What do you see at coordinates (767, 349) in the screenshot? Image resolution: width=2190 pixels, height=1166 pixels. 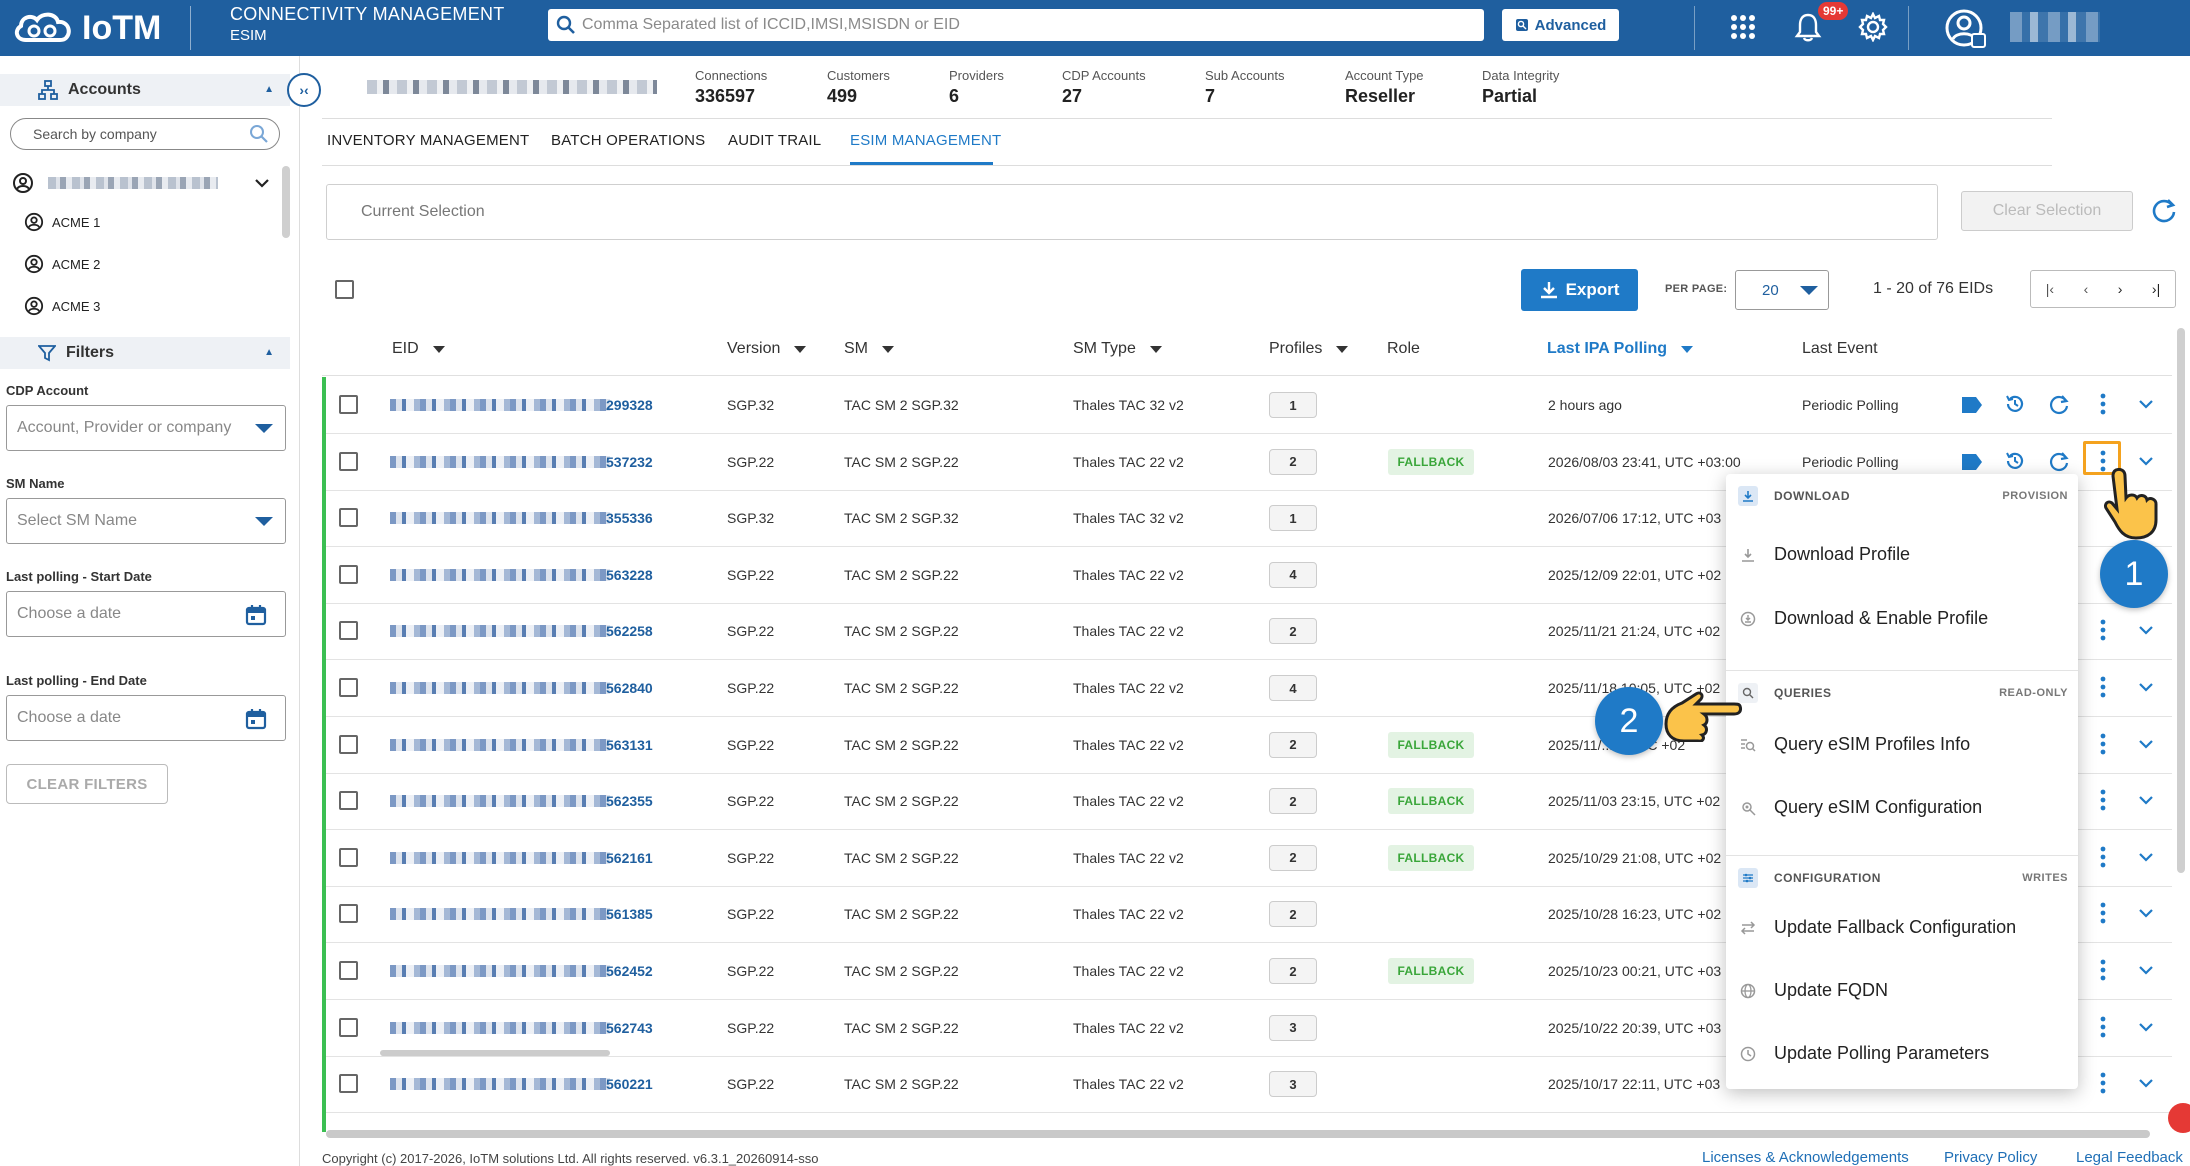 I see `column-version: Version` at bounding box center [767, 349].